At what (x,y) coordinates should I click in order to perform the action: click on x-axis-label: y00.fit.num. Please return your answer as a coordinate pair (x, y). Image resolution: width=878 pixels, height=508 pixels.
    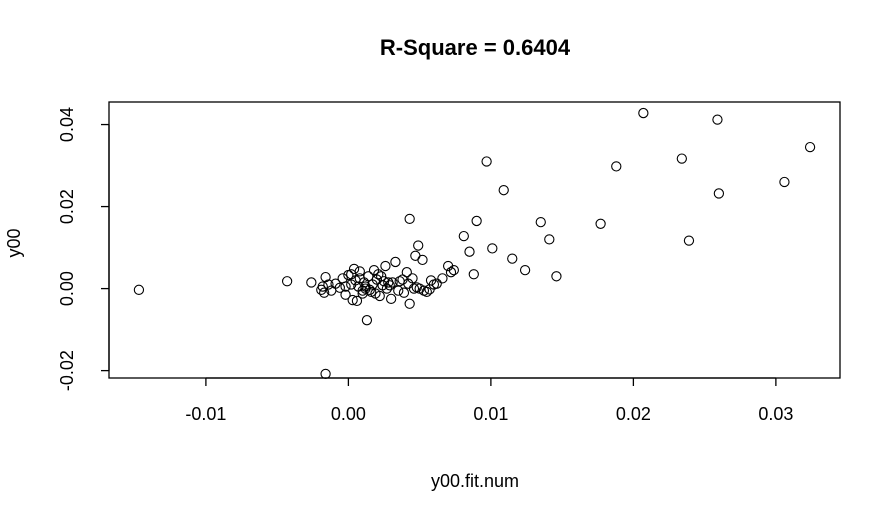
    Looking at the image, I should click on (475, 481).